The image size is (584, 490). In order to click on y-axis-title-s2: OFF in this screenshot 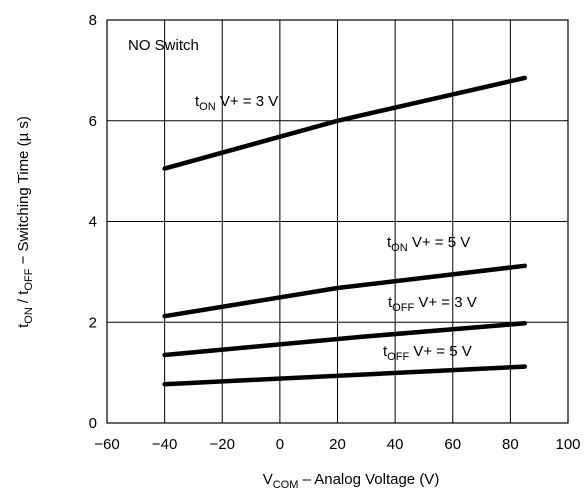, I will do `click(29, 279)`.